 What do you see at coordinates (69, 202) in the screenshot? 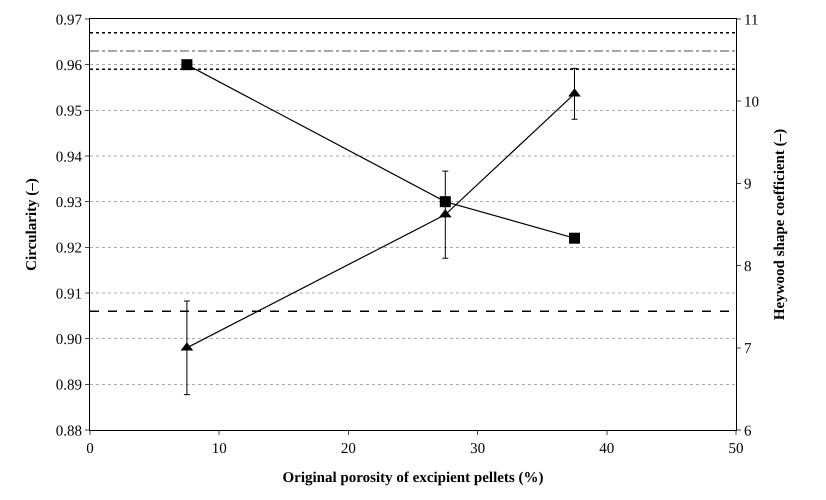
I see `y-tick-label: 0.93` at bounding box center [69, 202].